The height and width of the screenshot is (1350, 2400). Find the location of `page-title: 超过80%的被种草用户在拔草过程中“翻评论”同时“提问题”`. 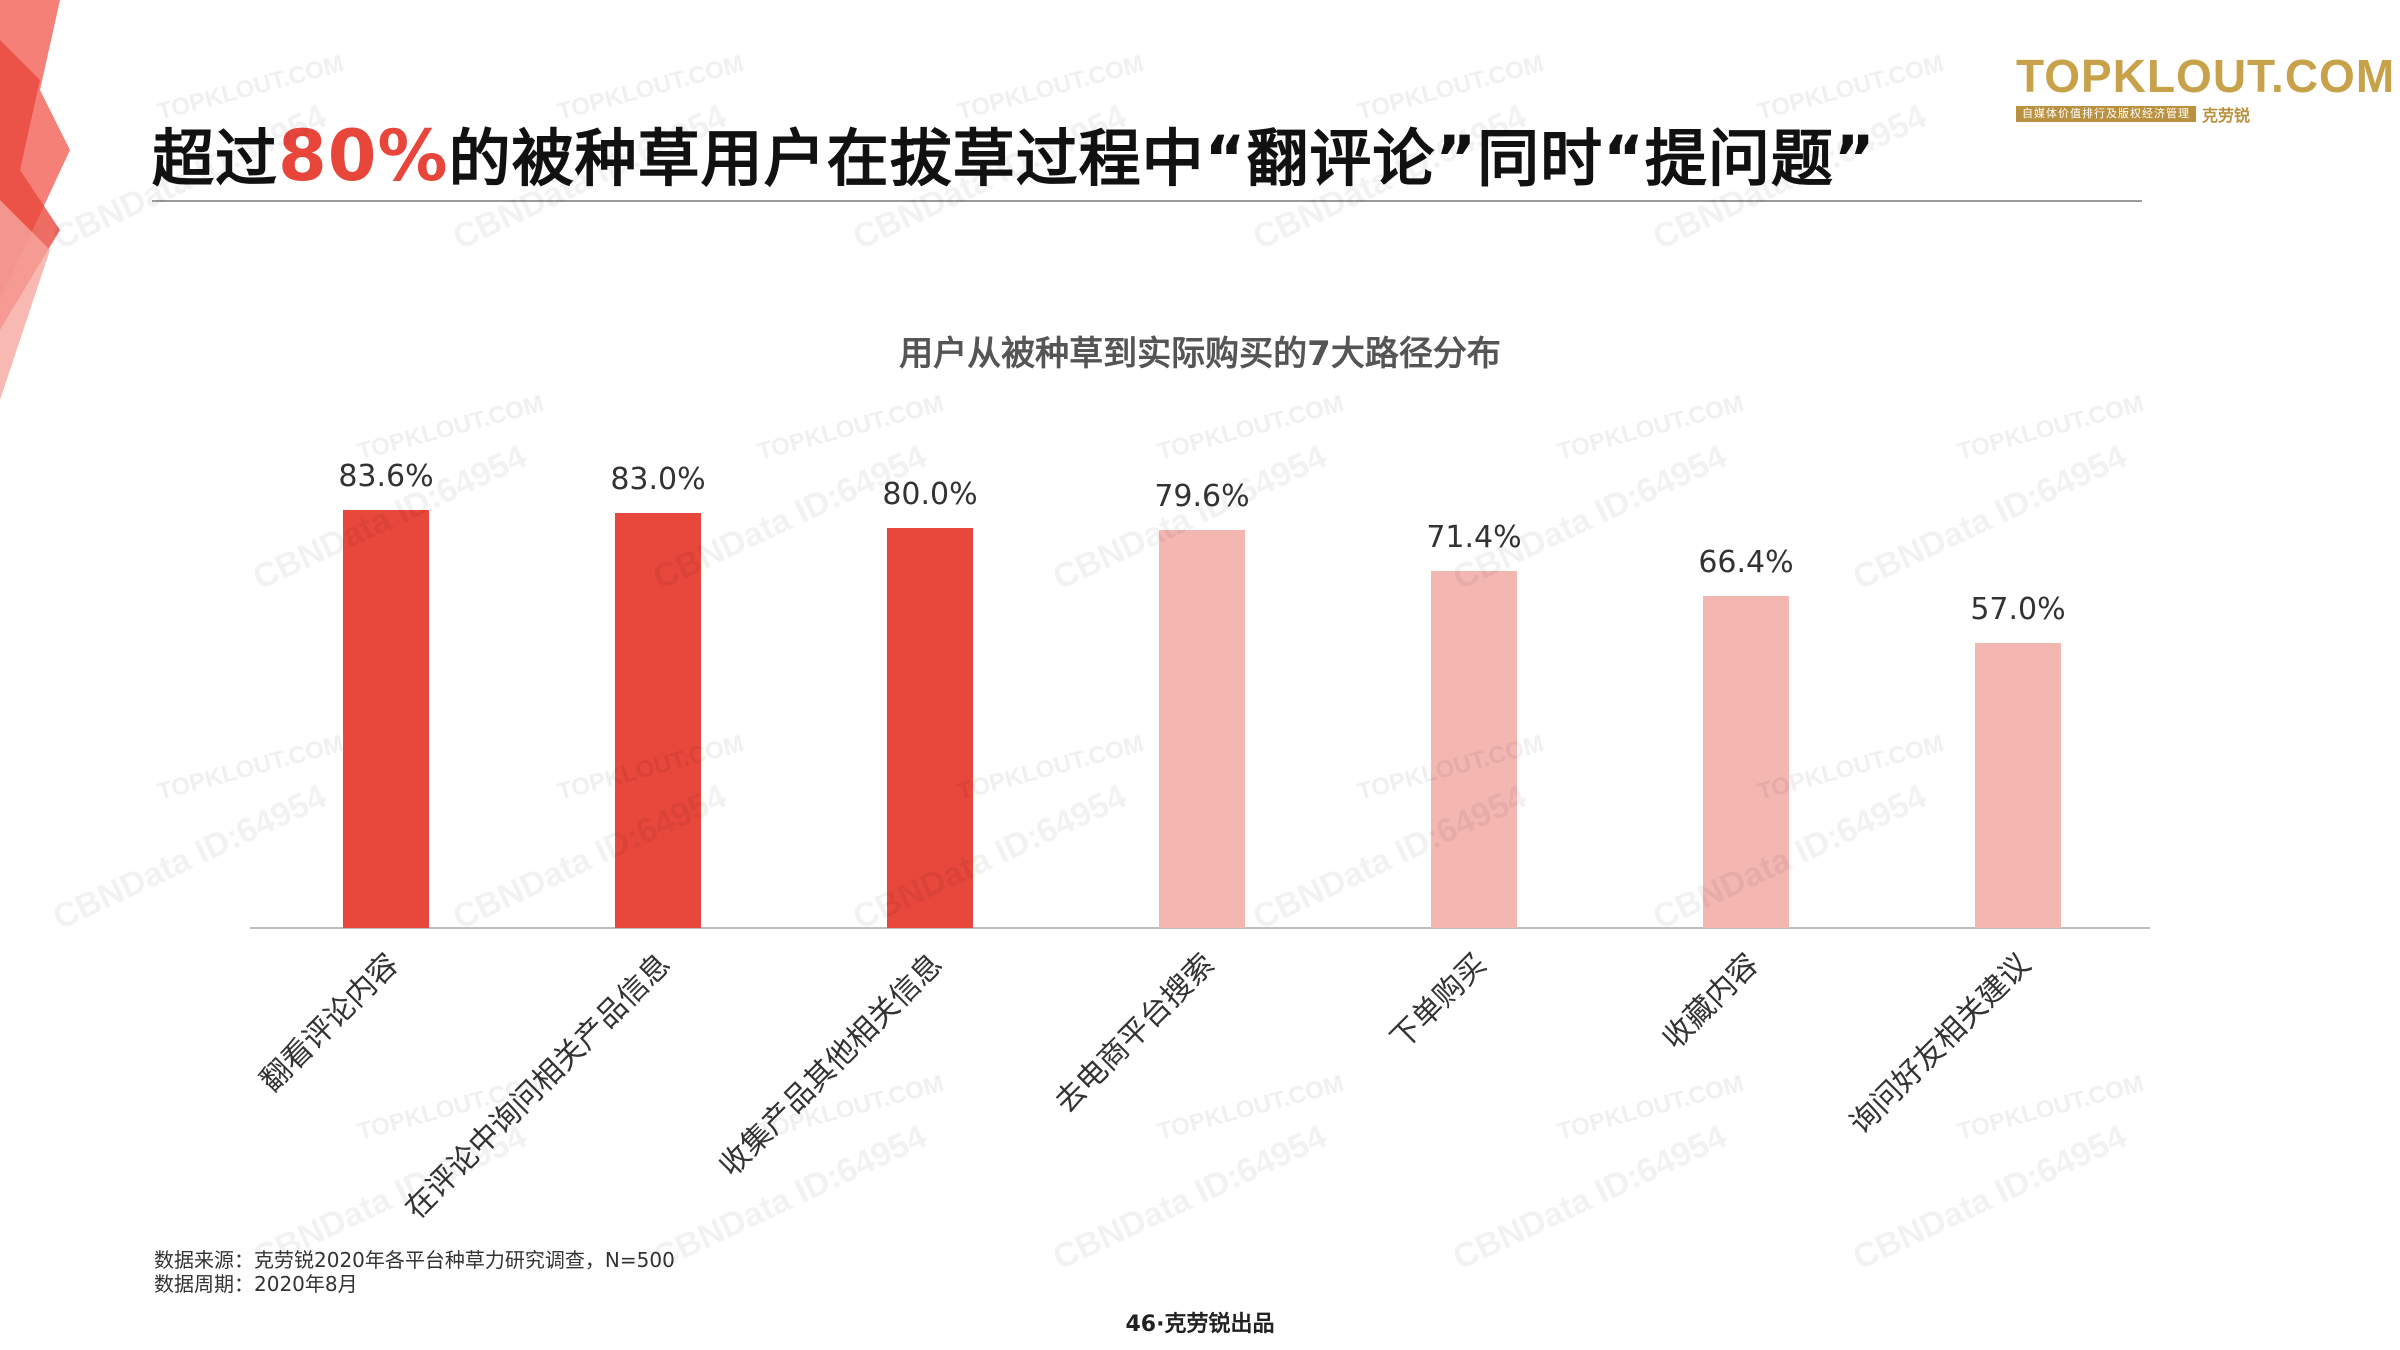

page-title: 超过80%的被种草用户在拔草过程中“翻评论”同时“提问题” is located at coordinates (1014, 153).